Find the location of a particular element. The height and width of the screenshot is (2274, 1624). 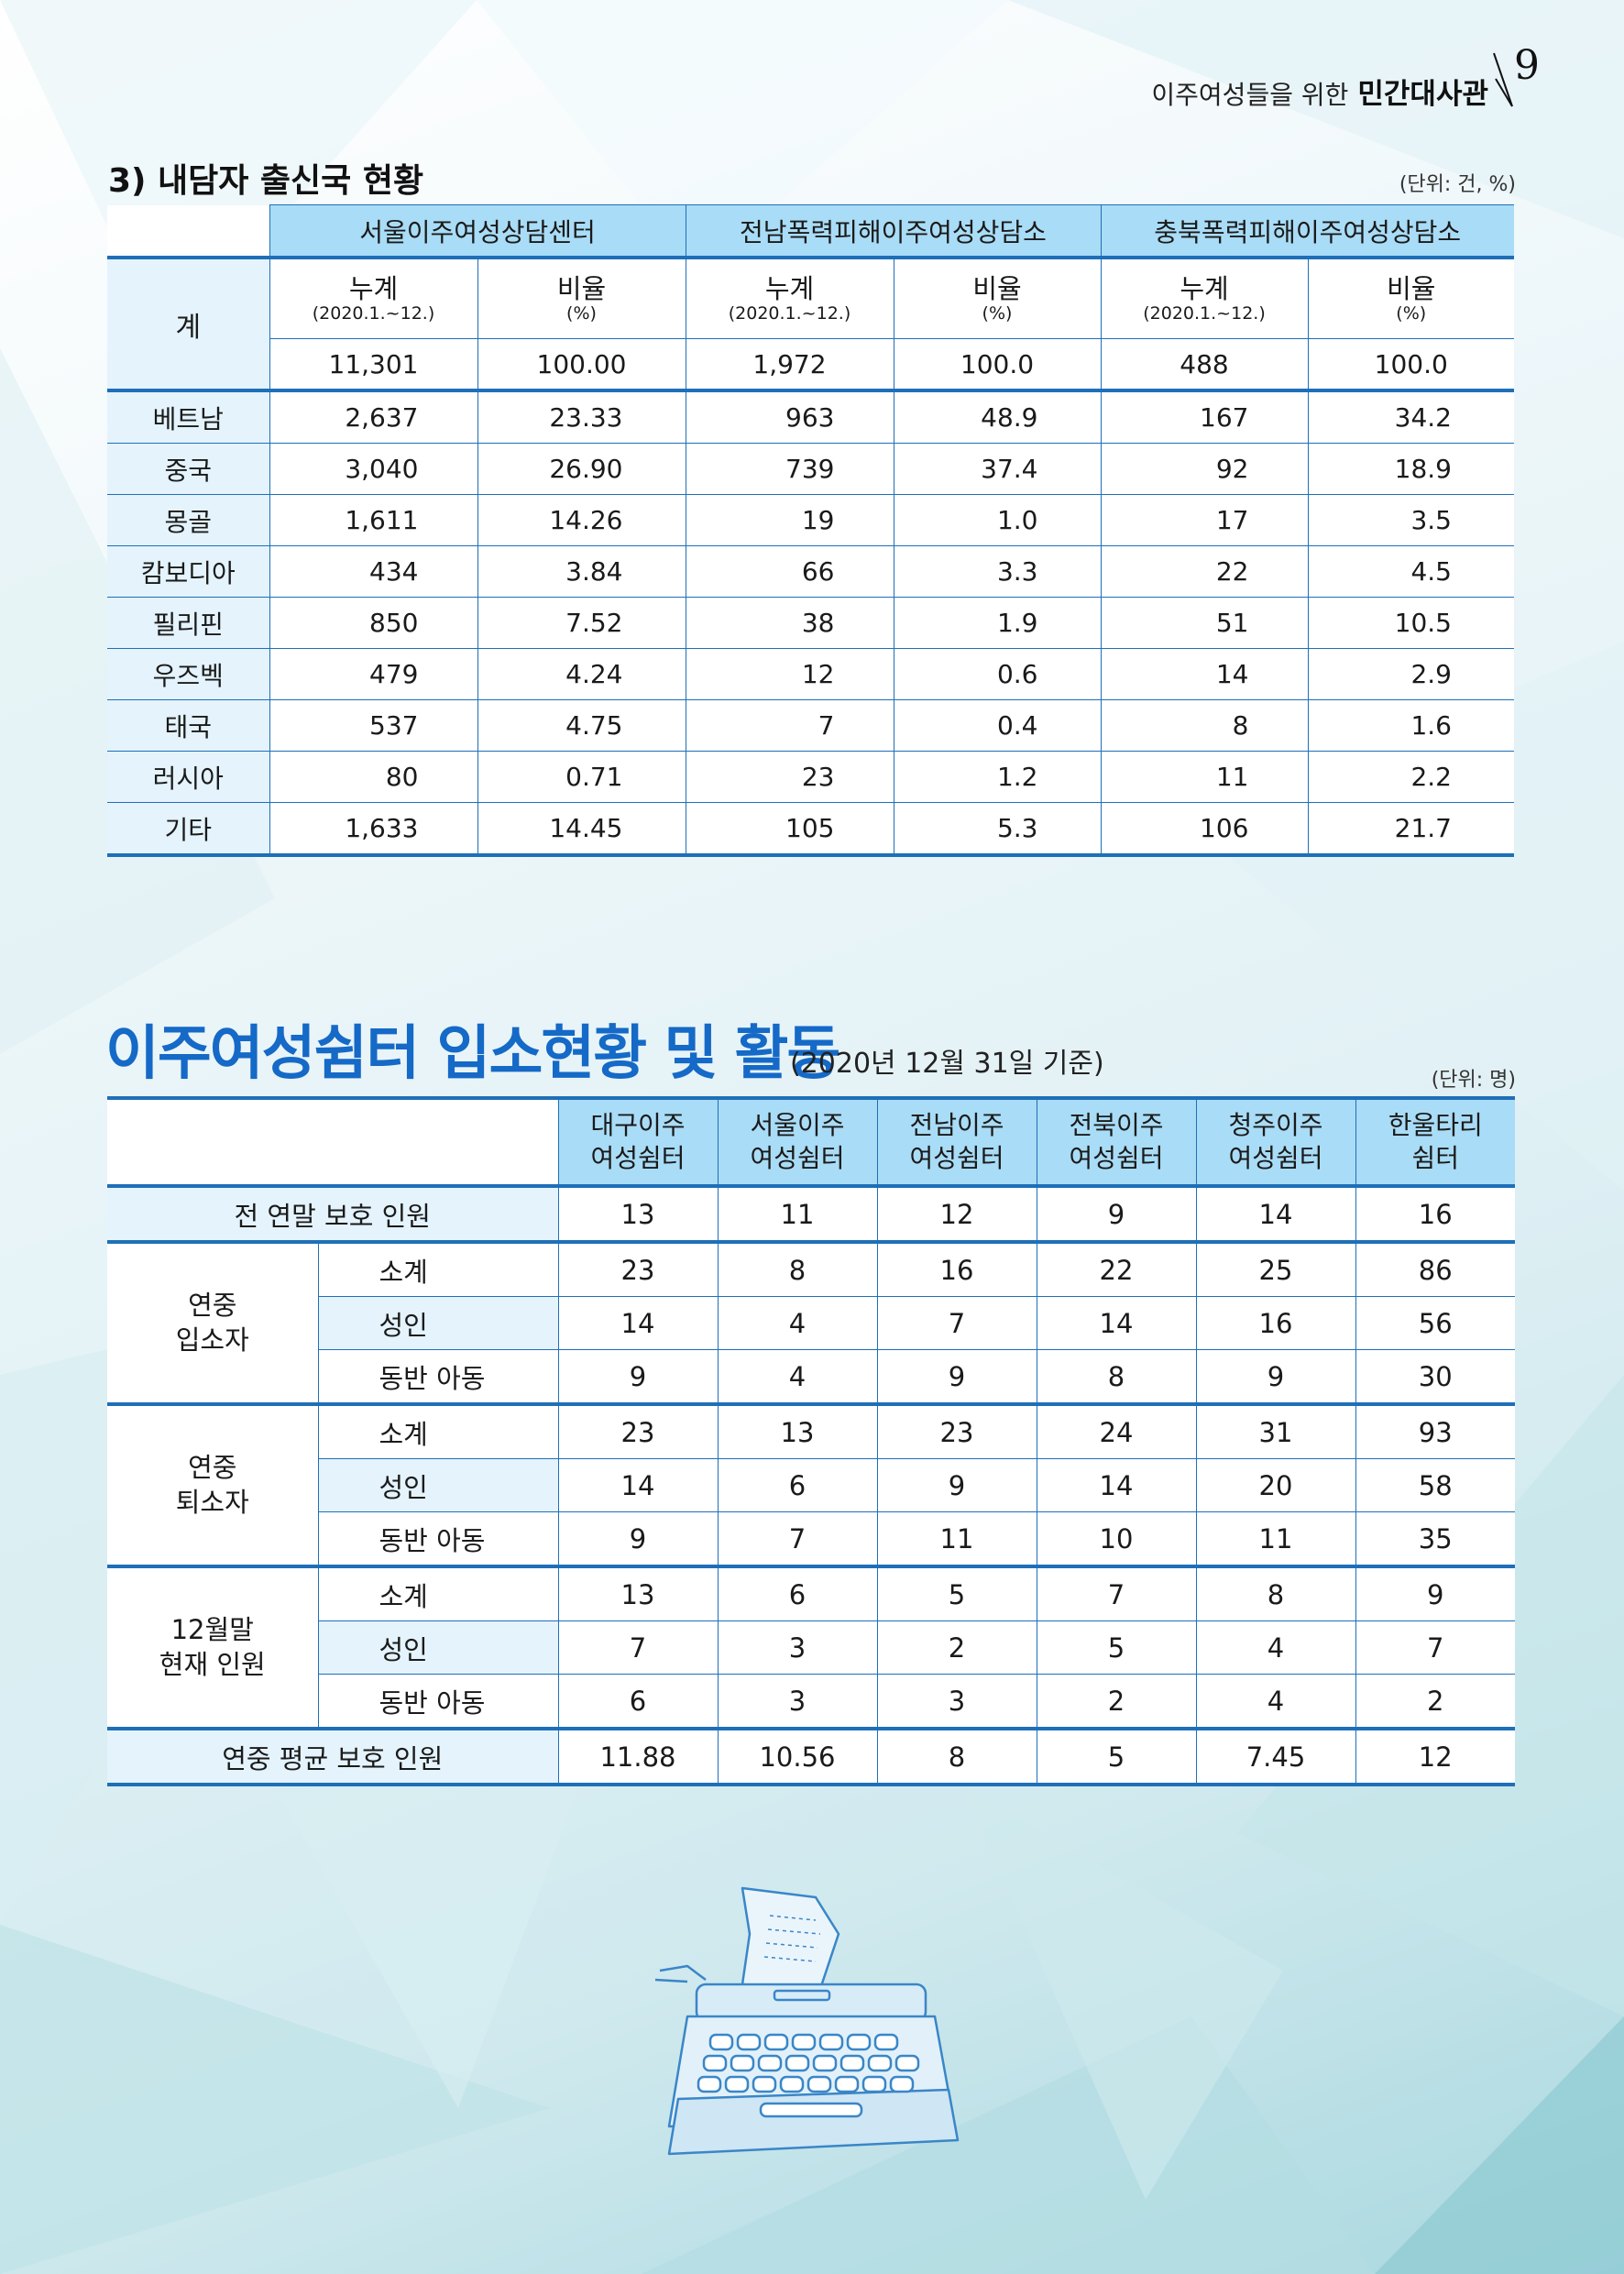

shelter-name-line1: 전남이주 is located at coordinates (956, 1124).